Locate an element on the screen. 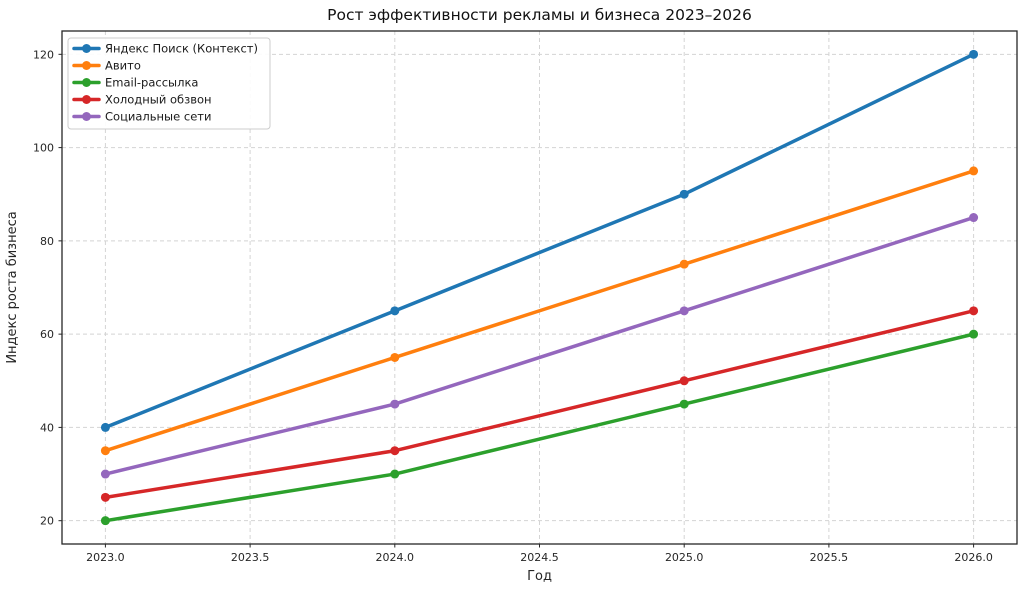 The height and width of the screenshot is (594, 1024). legend-item: Авито is located at coordinates (106, 66).